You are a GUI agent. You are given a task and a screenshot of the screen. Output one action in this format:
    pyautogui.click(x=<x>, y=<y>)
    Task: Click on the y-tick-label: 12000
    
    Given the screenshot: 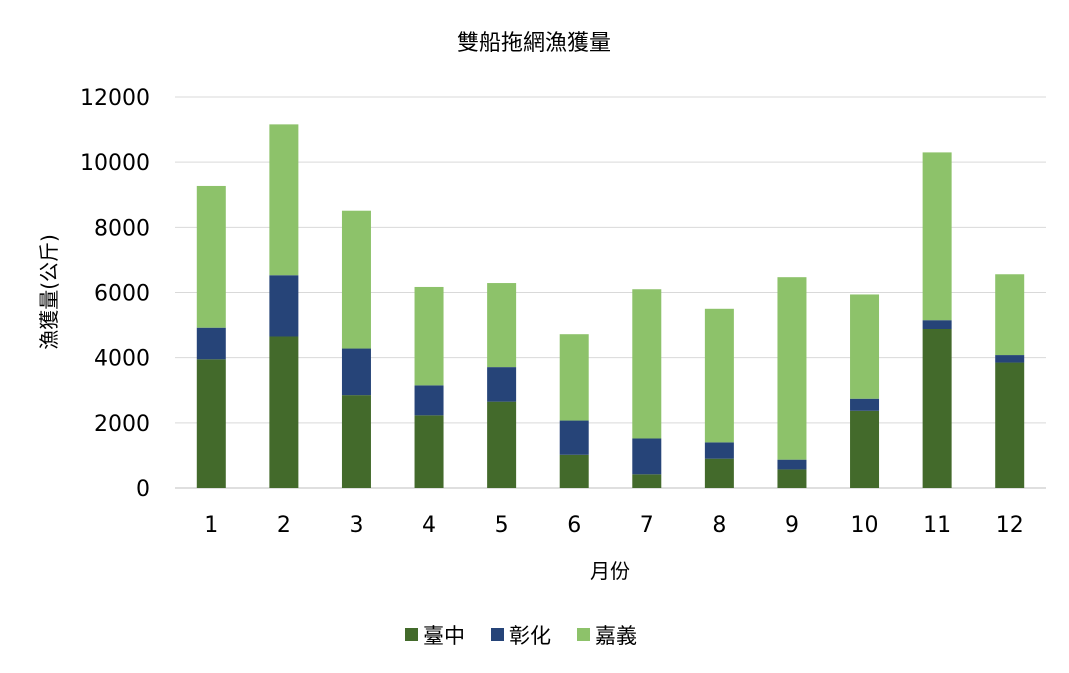 What is the action you would take?
    pyautogui.click(x=115, y=98)
    